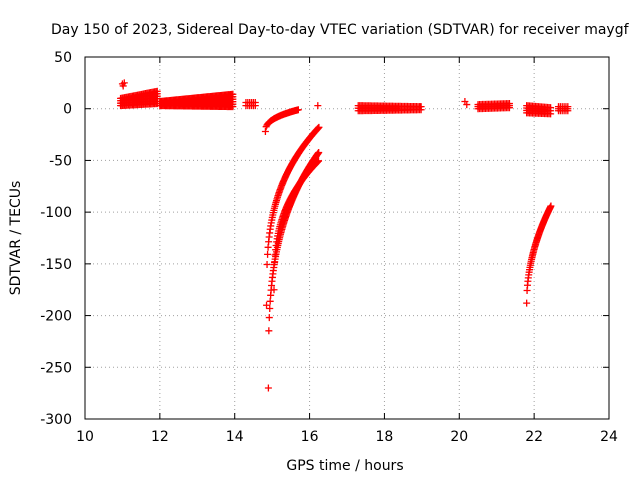  Describe the element at coordinates (56, 368) in the screenshot. I see `y-tick-label: -250` at that location.